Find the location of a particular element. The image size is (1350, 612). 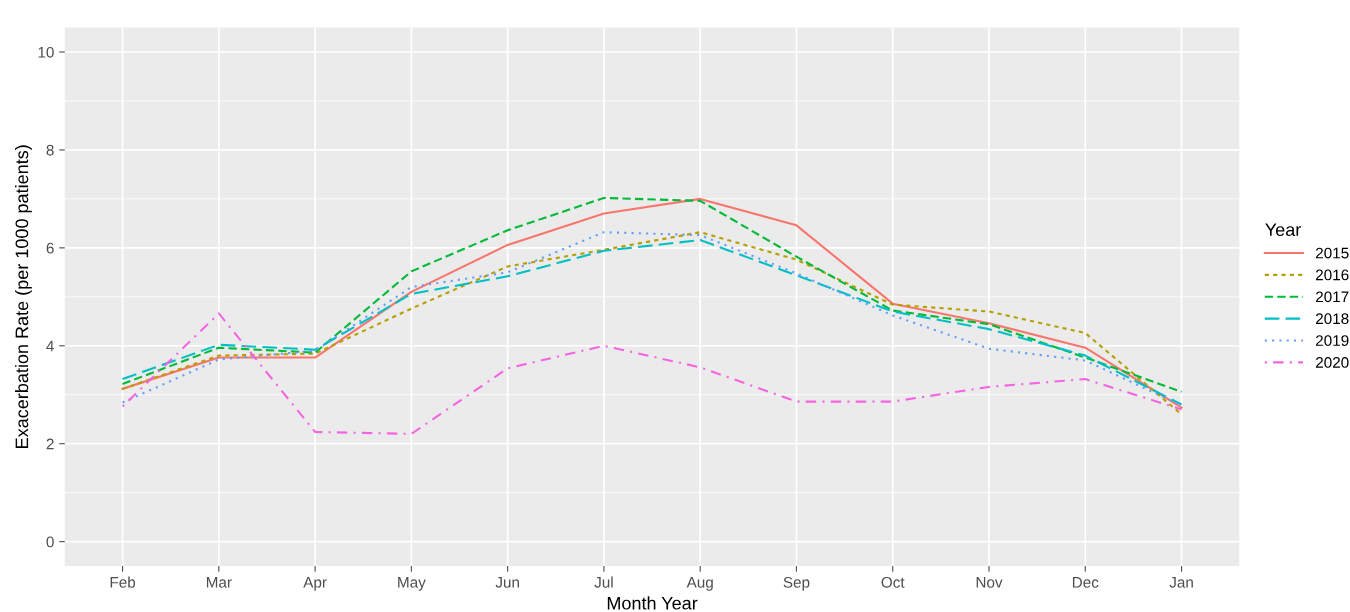

y-tick-label: 0 is located at coordinates (50, 542).